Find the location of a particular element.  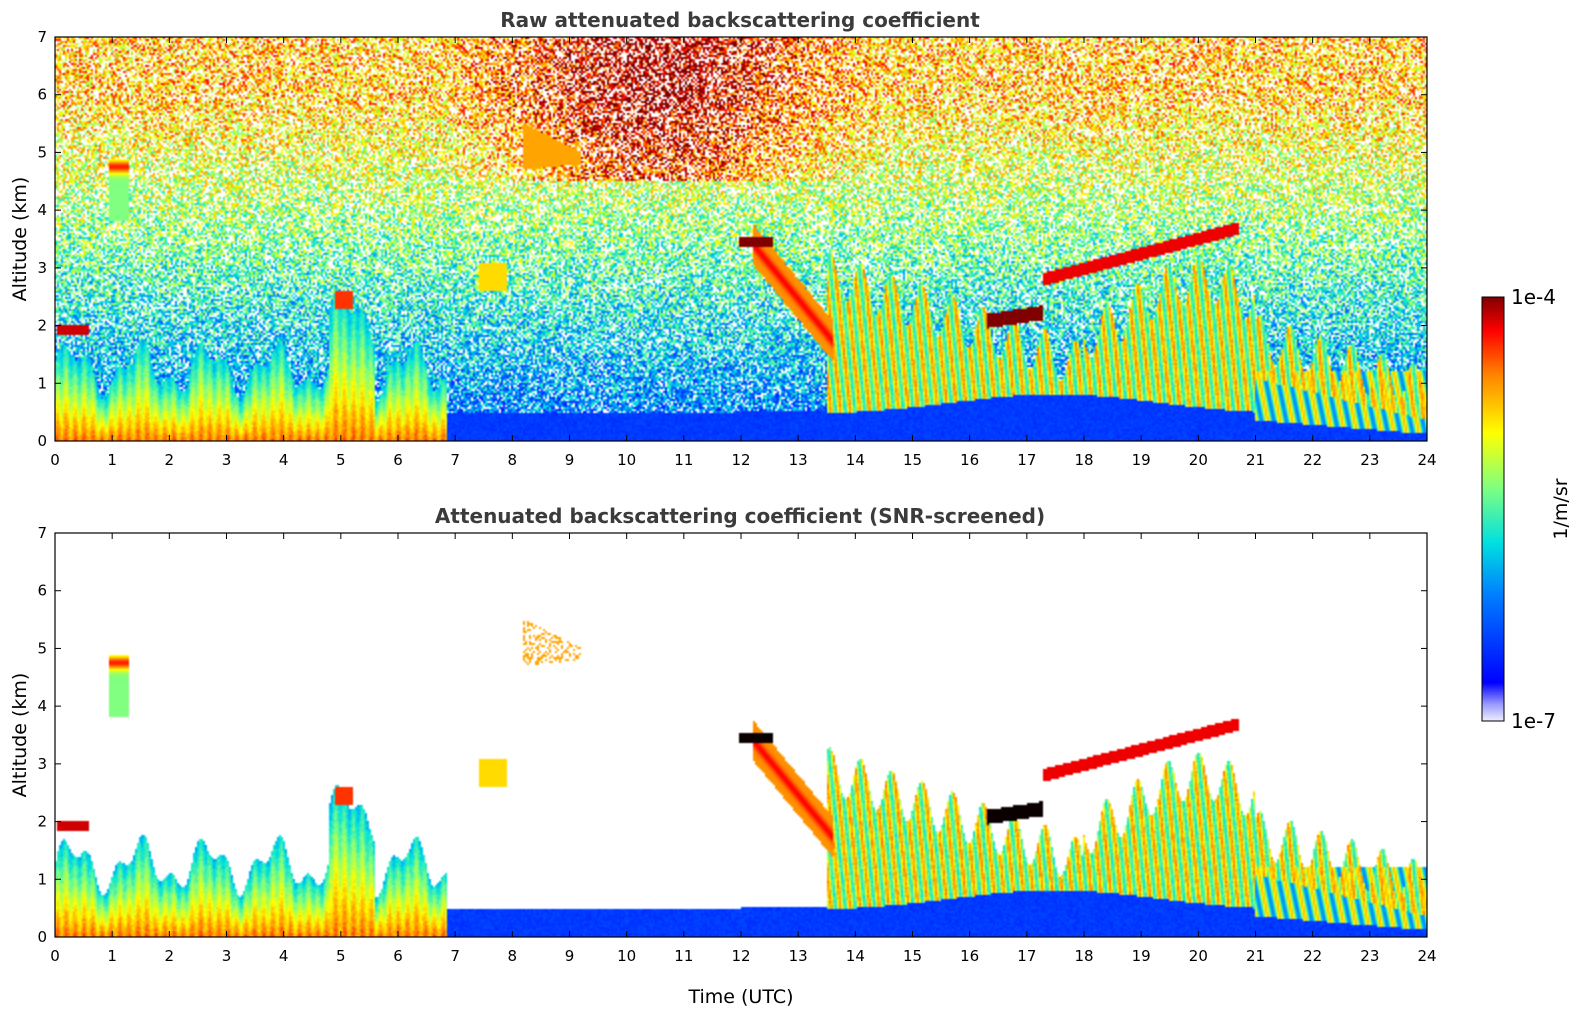

colorbar-unit-label: 1/m/sr is located at coordinates (1561, 508).